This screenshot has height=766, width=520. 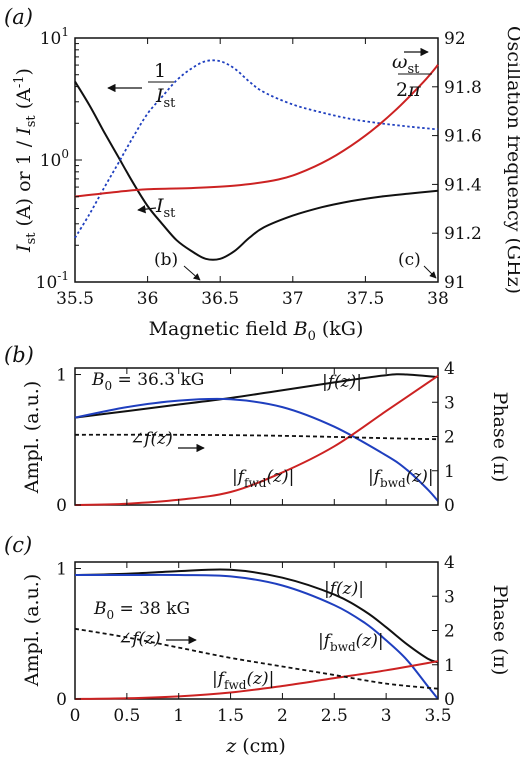 What do you see at coordinates (406, 64) in the screenshot?
I see `svg-text: ωst` at bounding box center [406, 64].